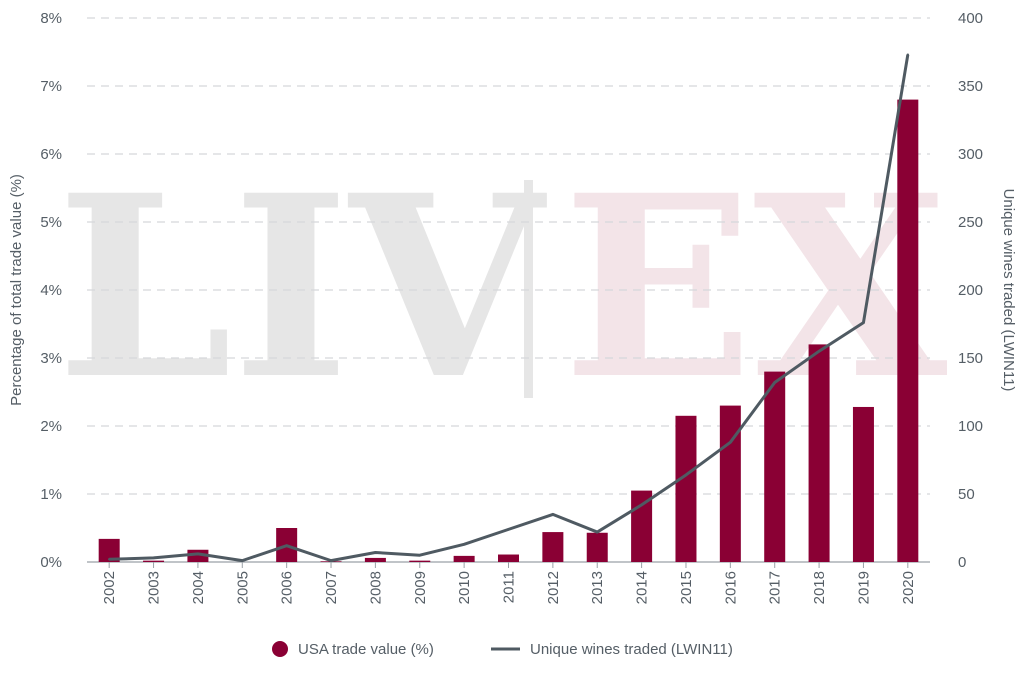  I want to click on legend-line-label: Unique wines traded (LWIN11), so click(631, 649).